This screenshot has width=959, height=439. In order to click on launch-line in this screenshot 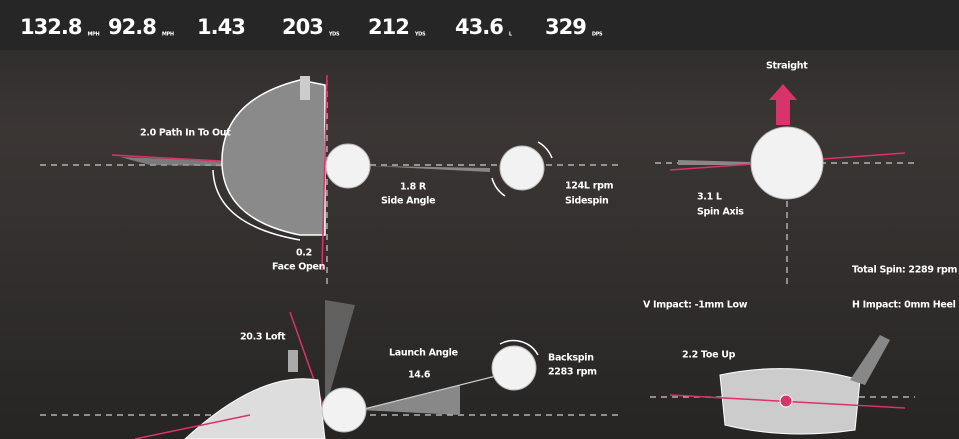, I will do `click(430, 392)`.